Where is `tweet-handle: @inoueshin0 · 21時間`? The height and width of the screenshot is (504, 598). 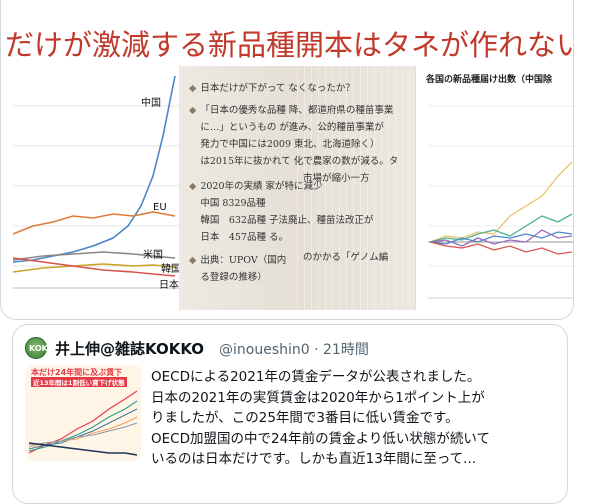
tweet-handle: @inoueshin0 · 21時間 is located at coordinates (294, 350).